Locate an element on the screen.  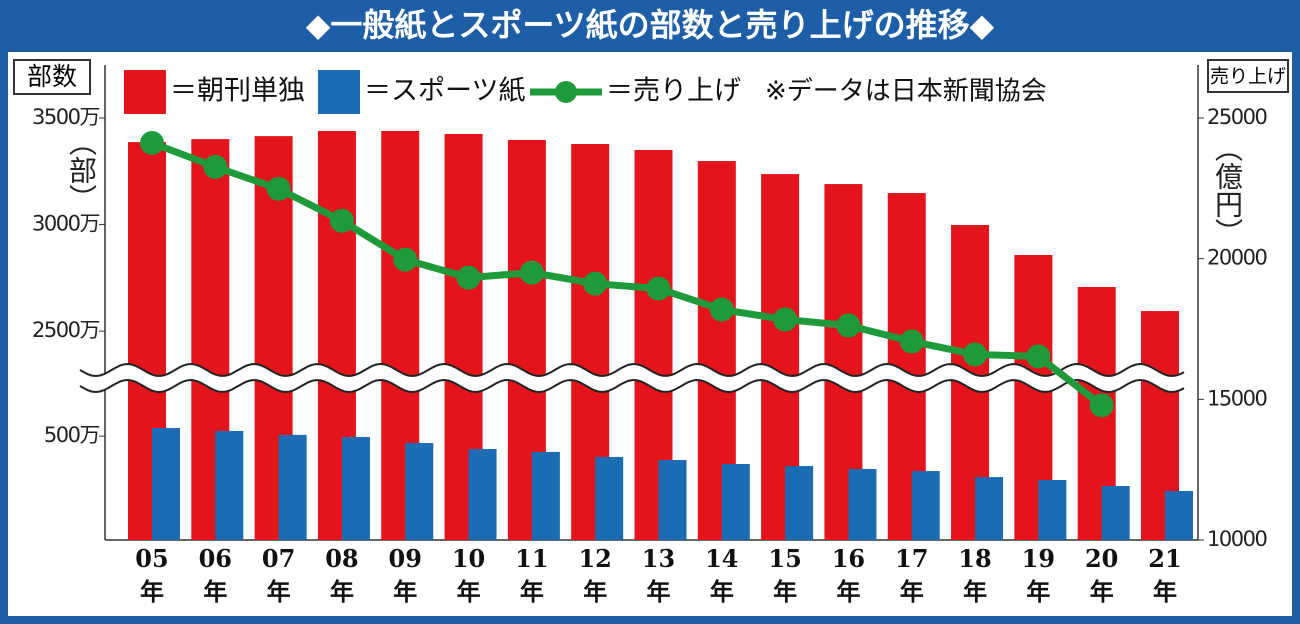
y2-tick-label: 20000 is located at coordinates (1236, 258).